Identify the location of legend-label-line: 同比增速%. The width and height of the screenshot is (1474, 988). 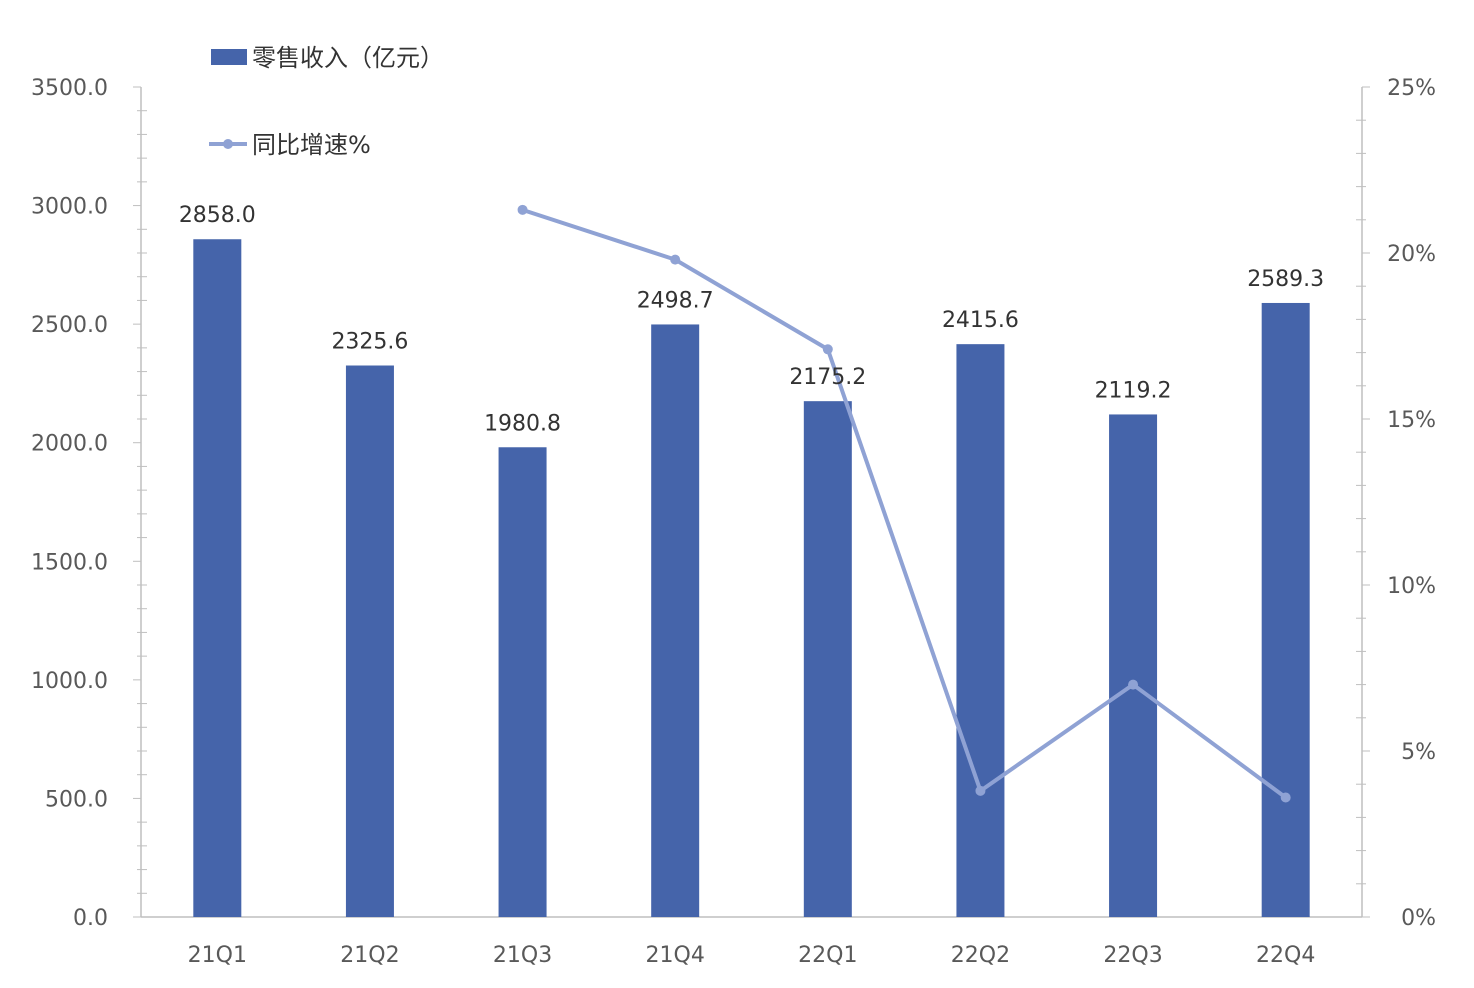
(311, 145).